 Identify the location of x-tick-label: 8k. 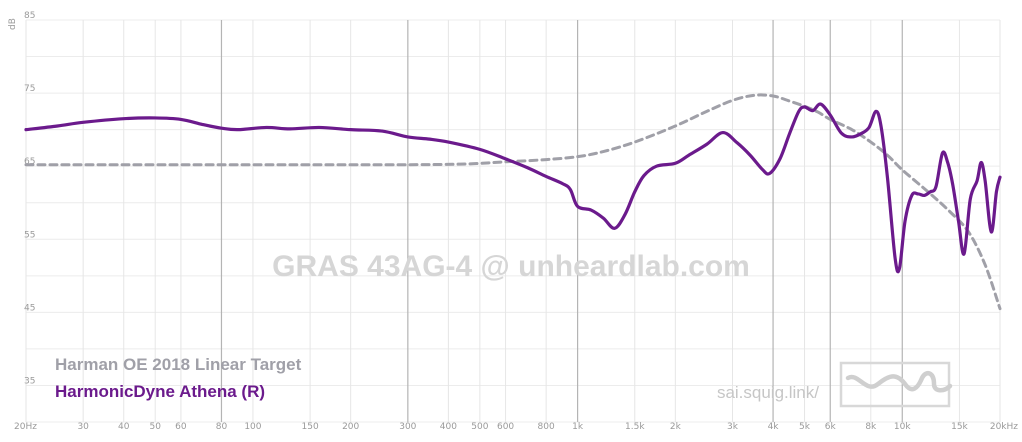
(871, 427).